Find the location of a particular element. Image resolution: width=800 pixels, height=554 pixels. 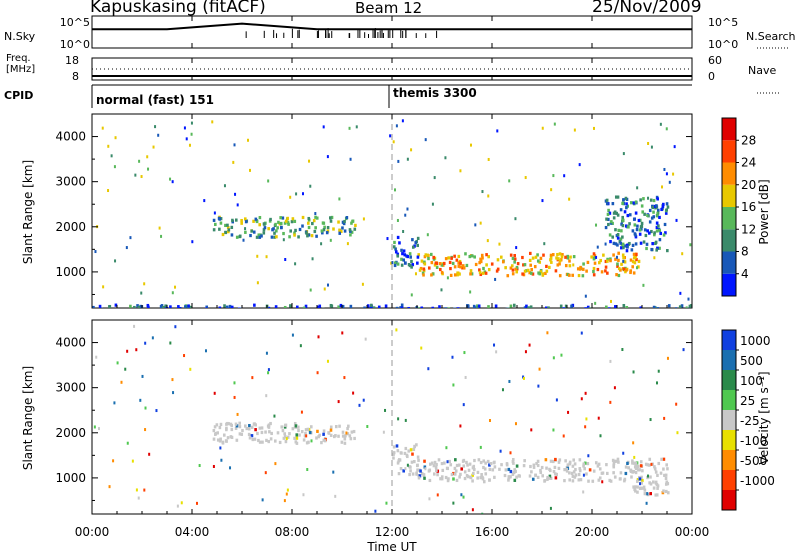

x-tick-label: 20:00 is located at coordinates (592, 532).